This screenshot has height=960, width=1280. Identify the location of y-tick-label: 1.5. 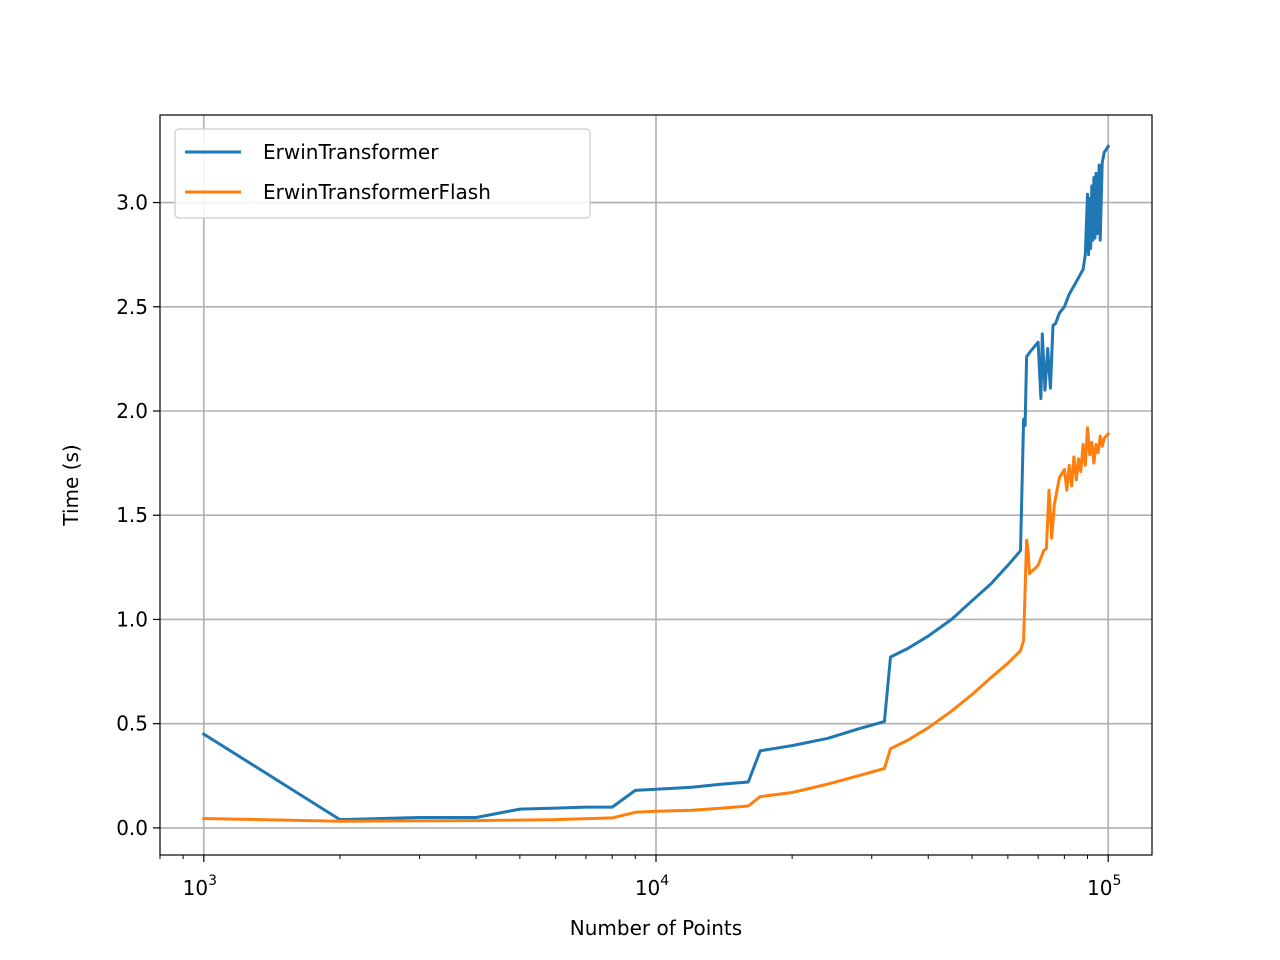
(132, 515).